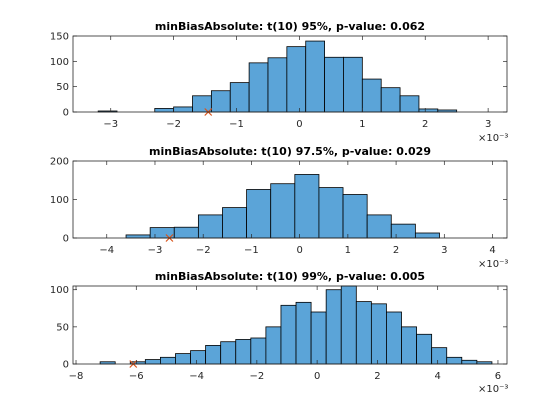  I want to click on panel-3-ytick-label-3: 100, so click(59, 290).